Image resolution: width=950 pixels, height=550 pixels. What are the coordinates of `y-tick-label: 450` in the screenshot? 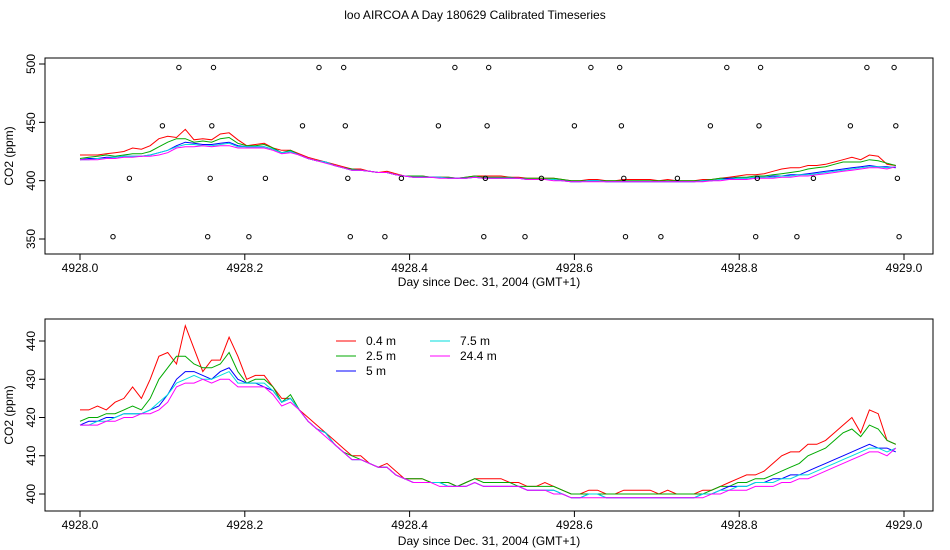 It's located at (31, 122).